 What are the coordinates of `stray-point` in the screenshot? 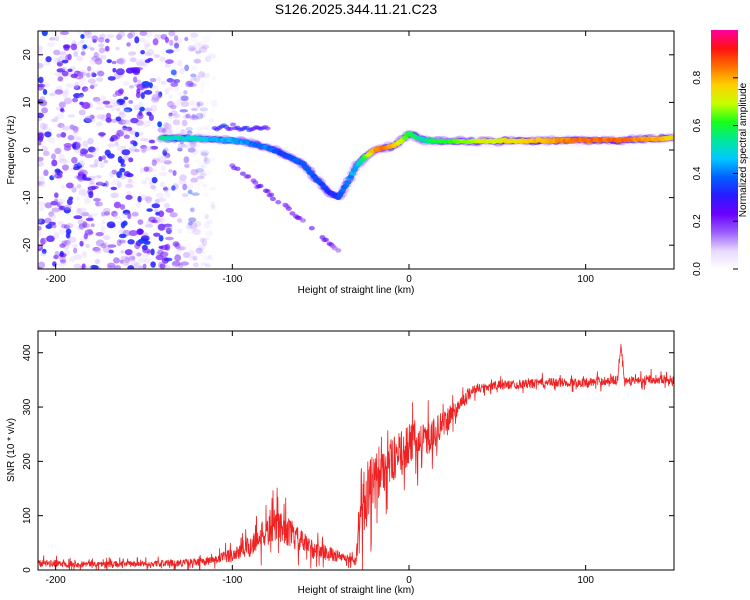 It's located at (233, 124).